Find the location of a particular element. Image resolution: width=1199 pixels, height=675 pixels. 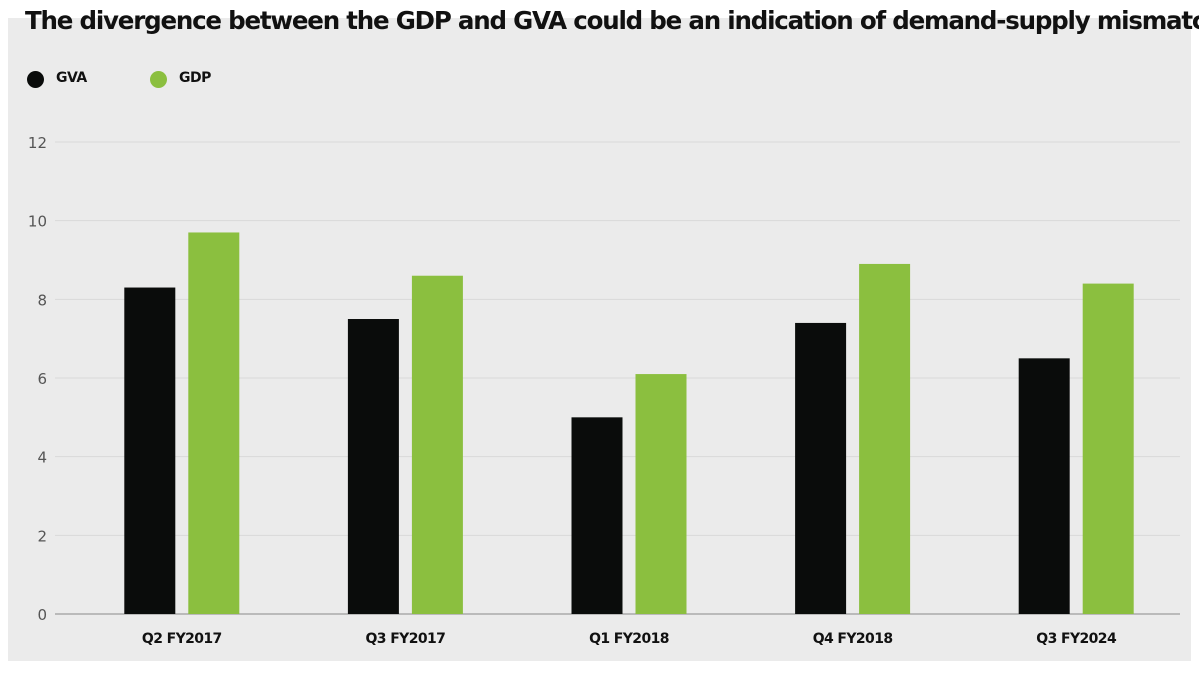

bar-gva-q2-fy2017 is located at coordinates (150, 450).